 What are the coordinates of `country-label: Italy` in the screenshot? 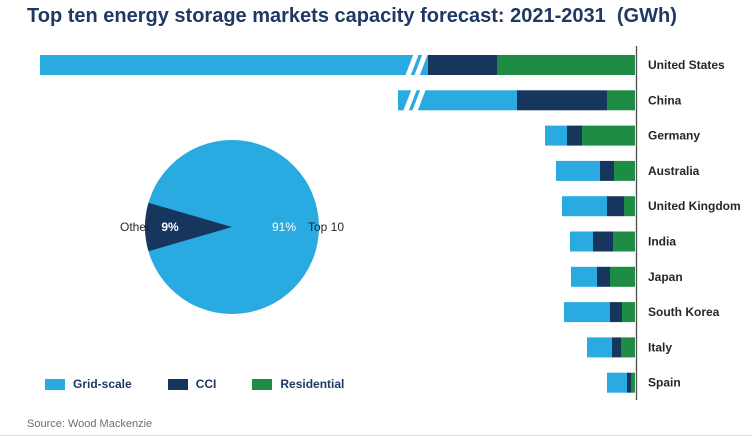 It's located at (660, 347).